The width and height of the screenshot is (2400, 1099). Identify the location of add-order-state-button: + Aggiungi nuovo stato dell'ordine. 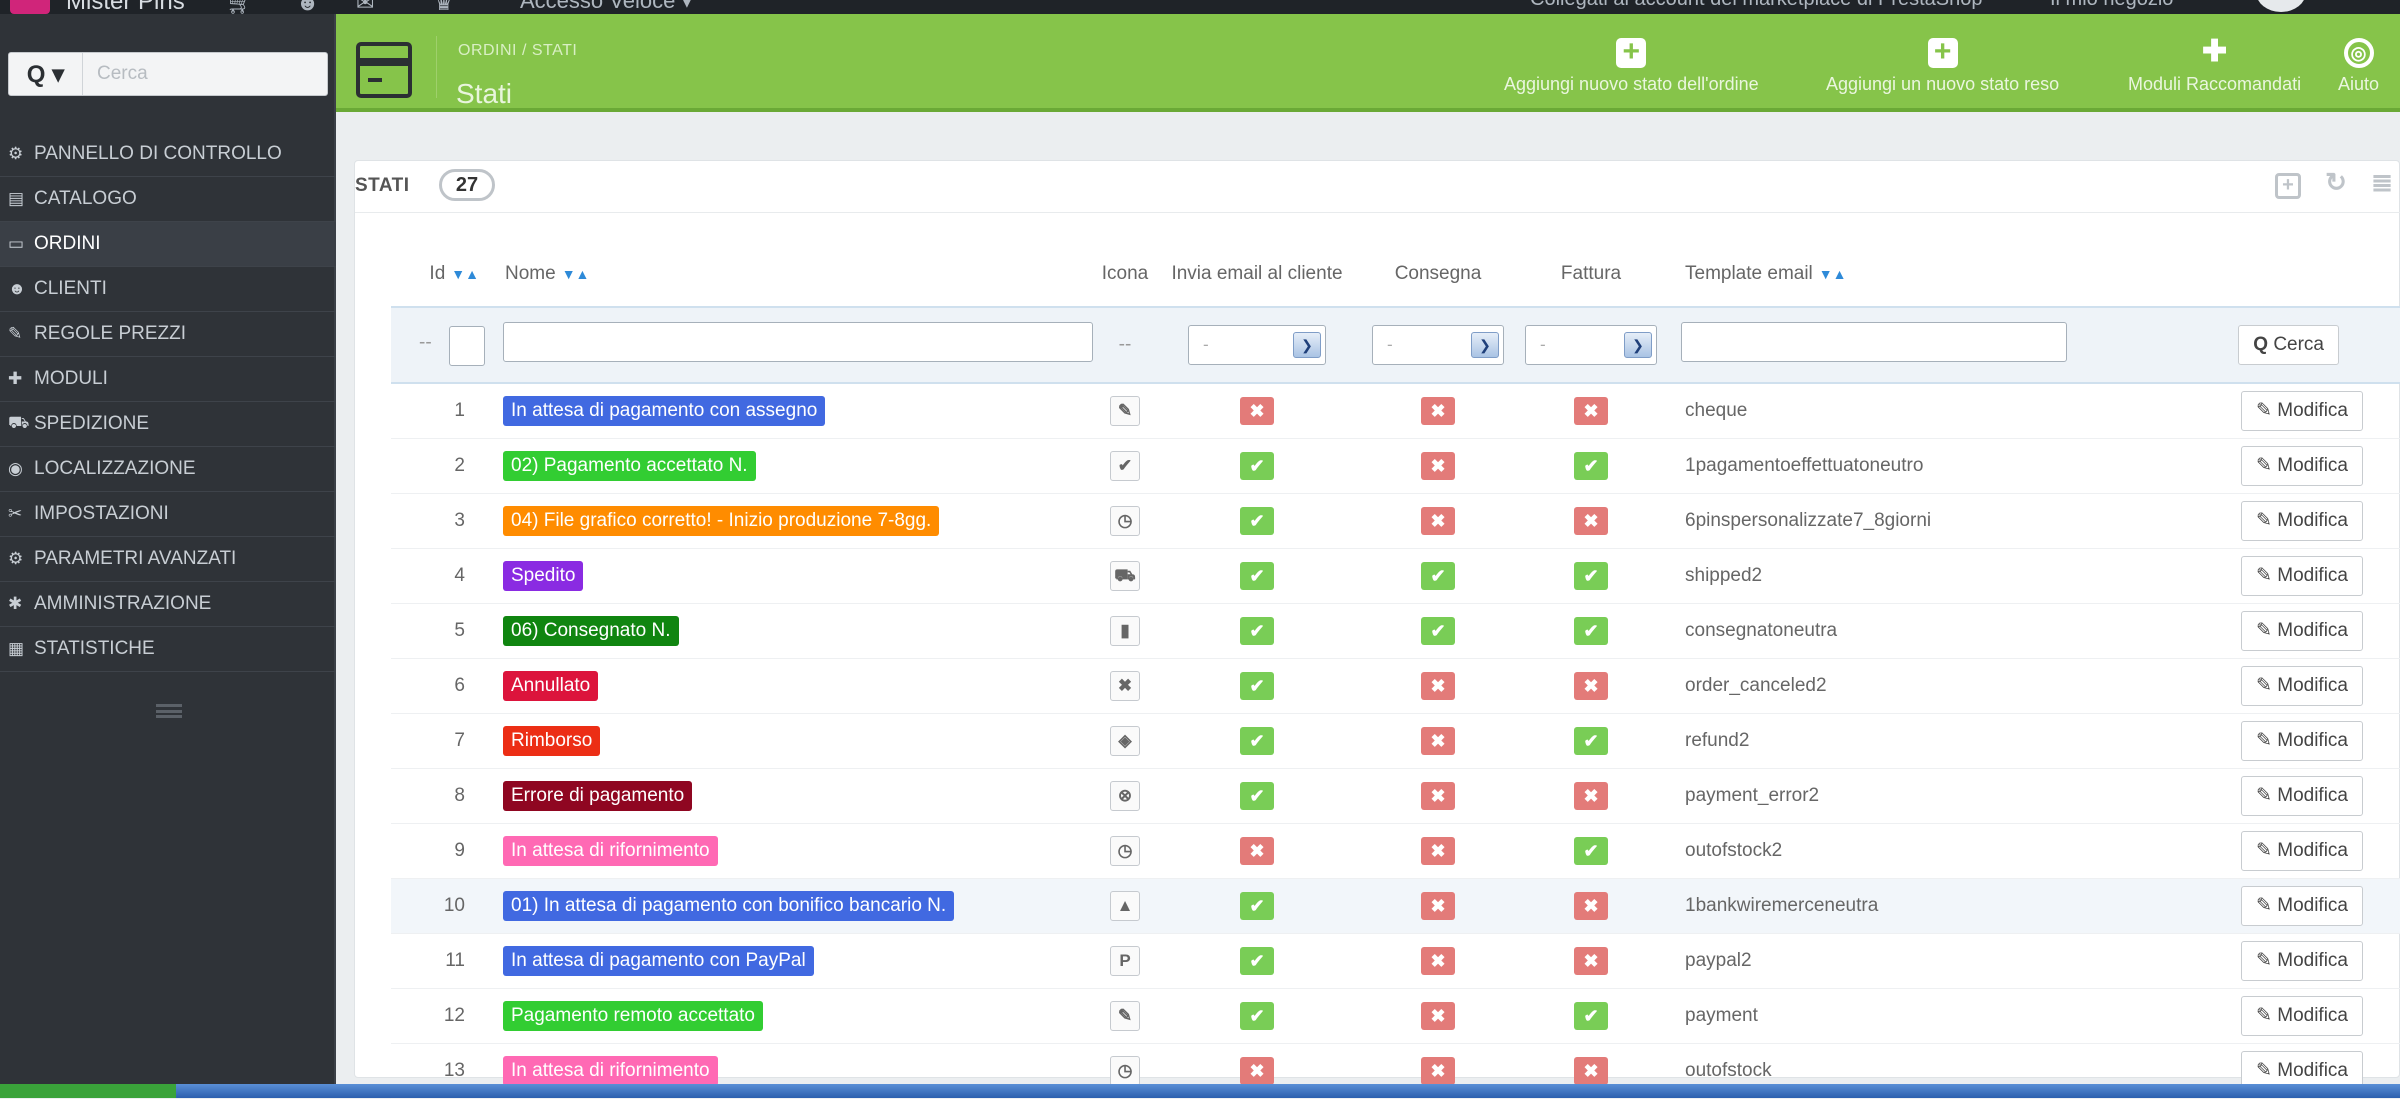
(1631, 66).